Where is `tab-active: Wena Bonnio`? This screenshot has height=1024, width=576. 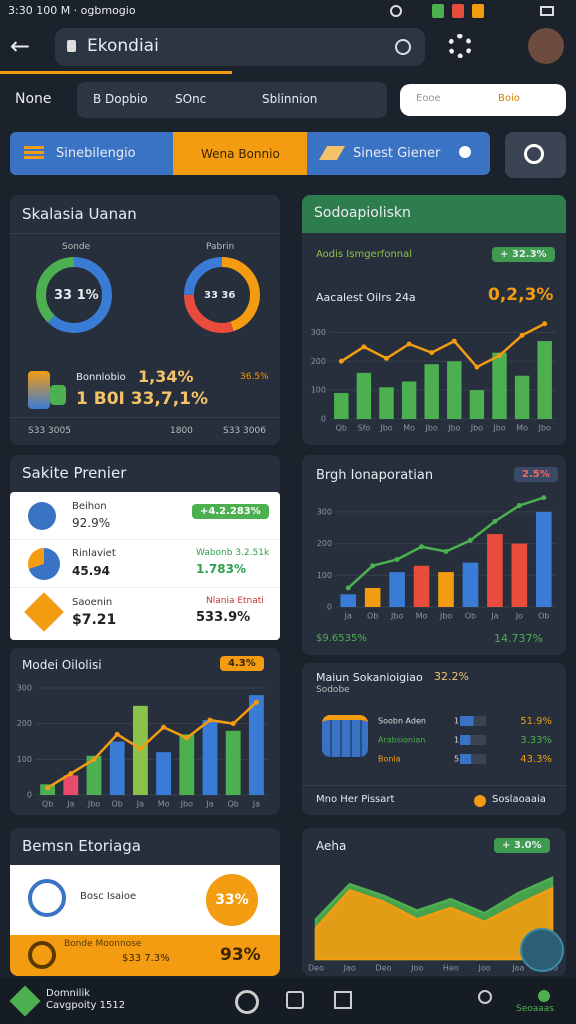 tab-active: Wena Bonnio is located at coordinates (240, 153).